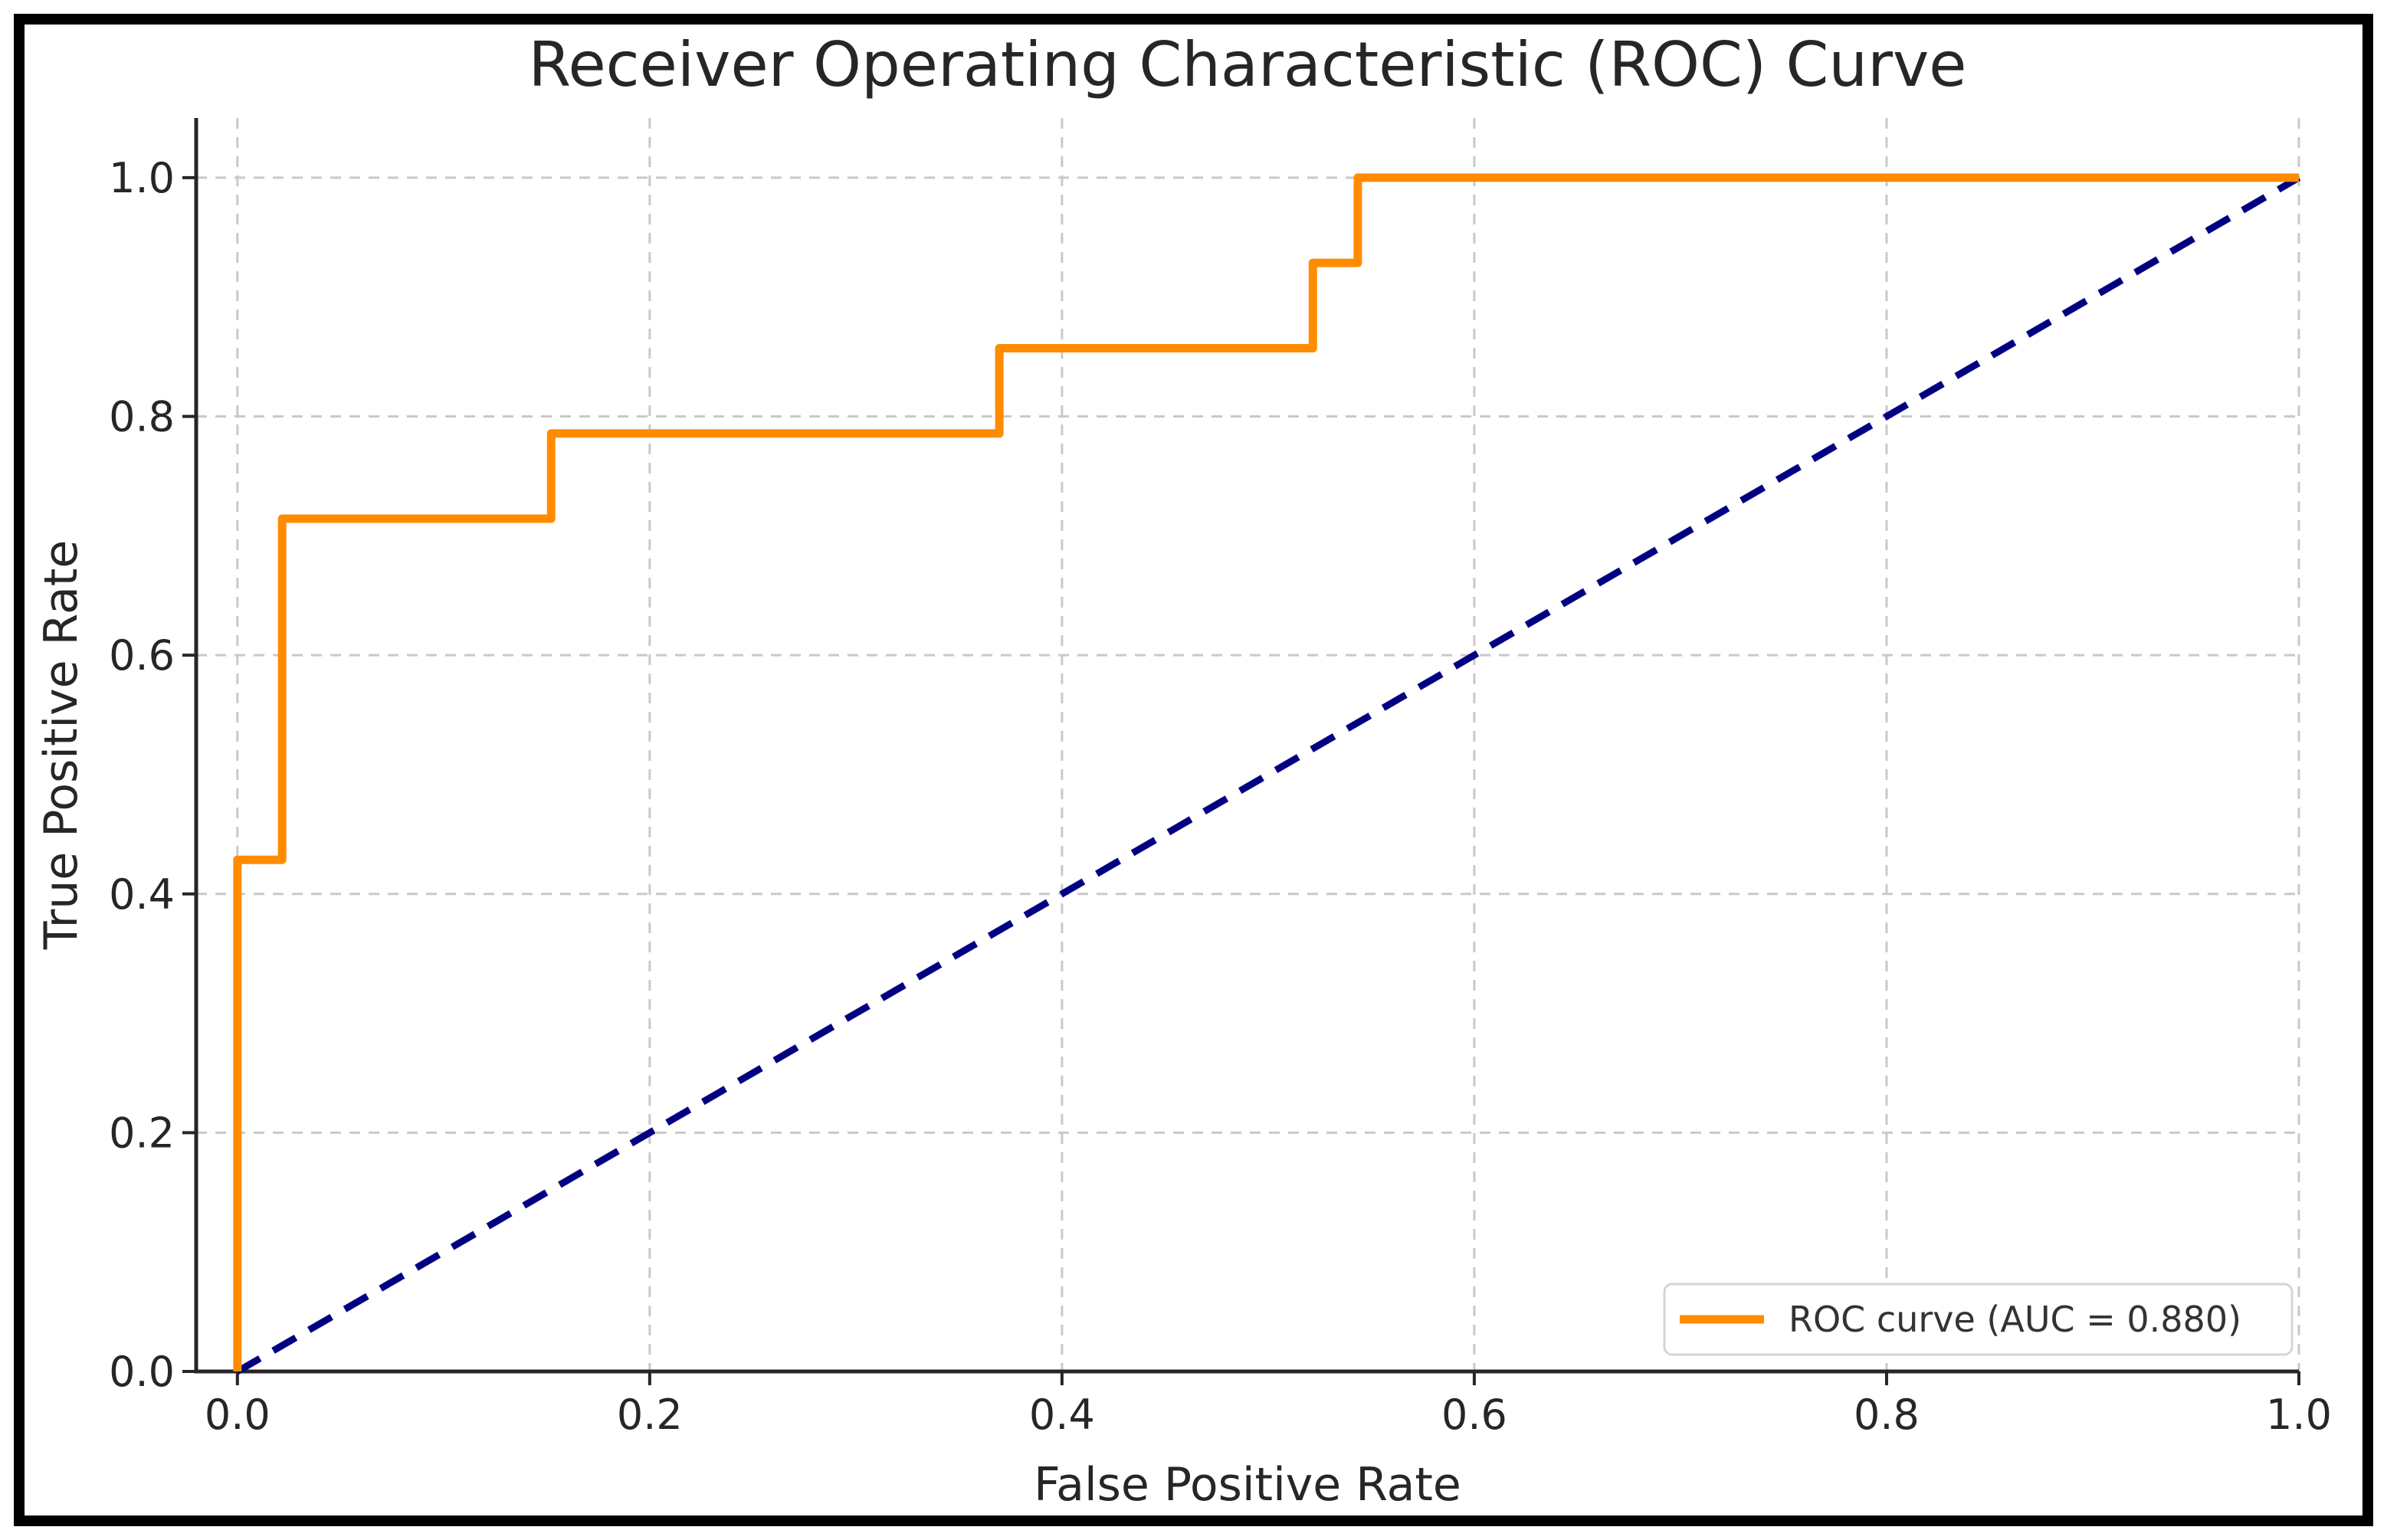 This screenshot has height=1540, width=2387. What do you see at coordinates (1887, 1415) in the screenshot?
I see `x-tick-label: 0.8` at bounding box center [1887, 1415].